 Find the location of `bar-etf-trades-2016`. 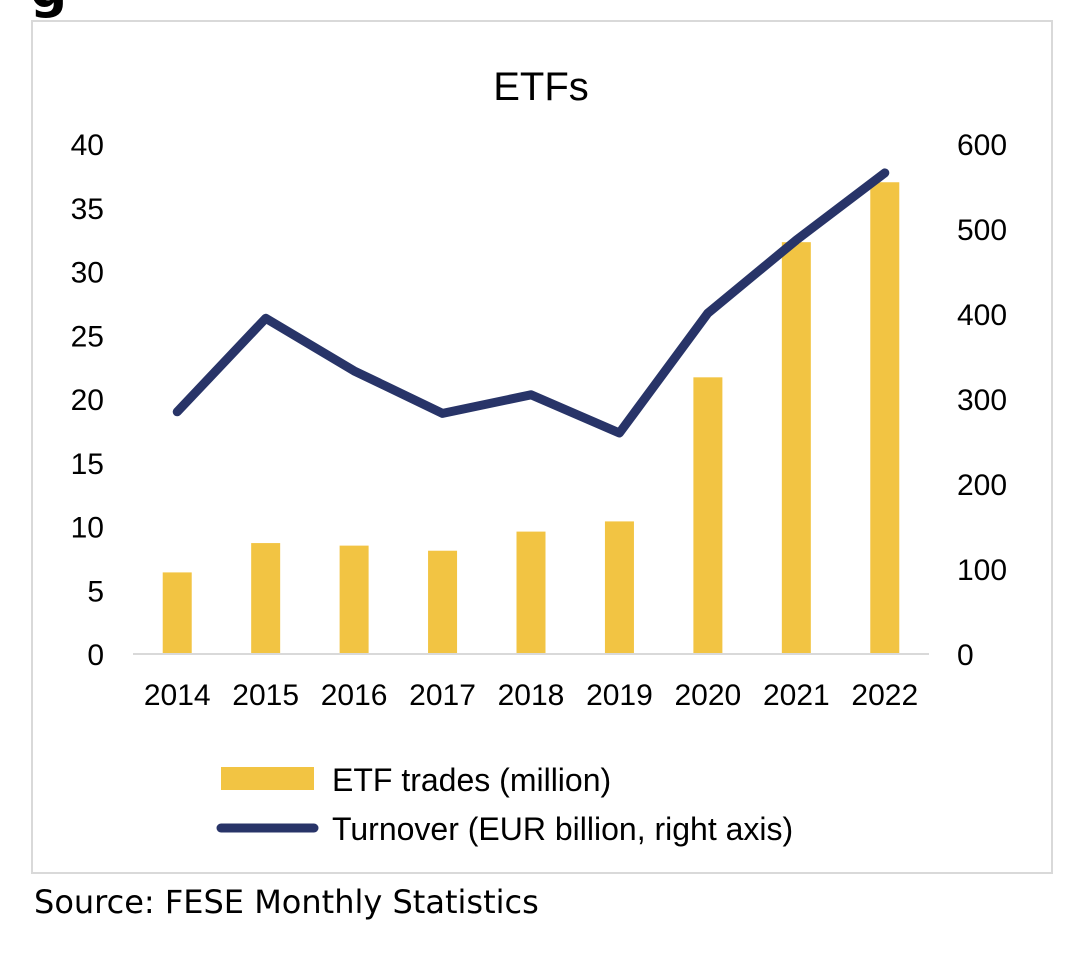

bar-etf-trades-2016 is located at coordinates (354, 599).